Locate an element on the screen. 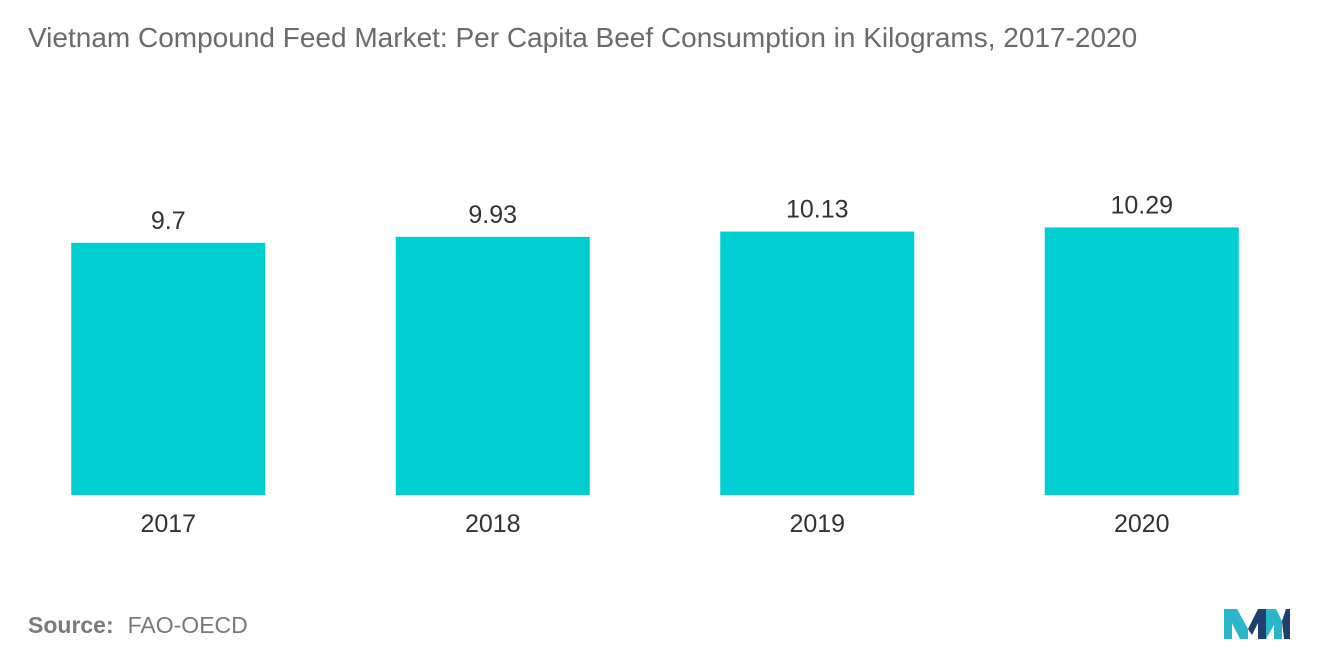 This screenshot has width=1320, height=665. source-label: Source: is located at coordinates (71, 625).